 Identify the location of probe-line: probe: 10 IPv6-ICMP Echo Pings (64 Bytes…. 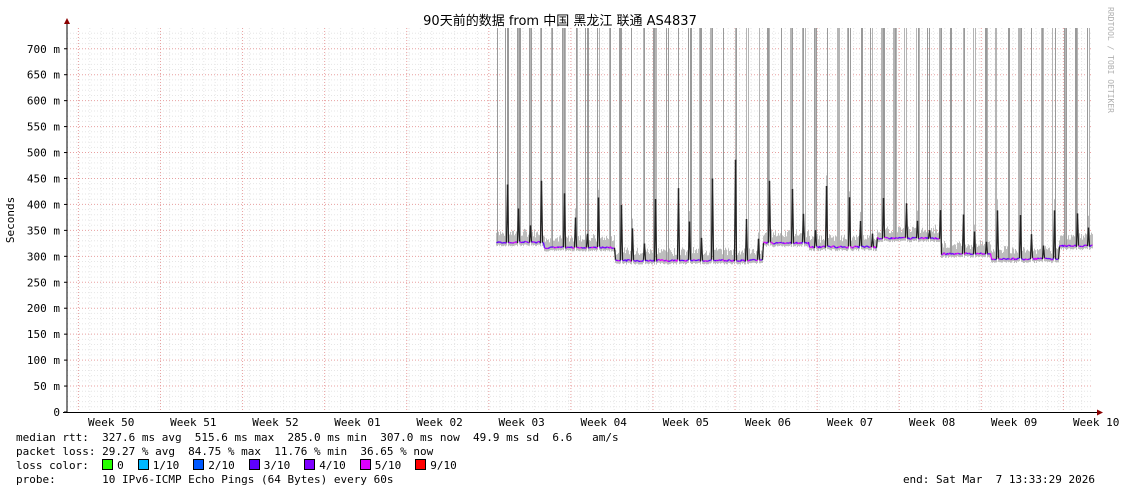
(563, 480).